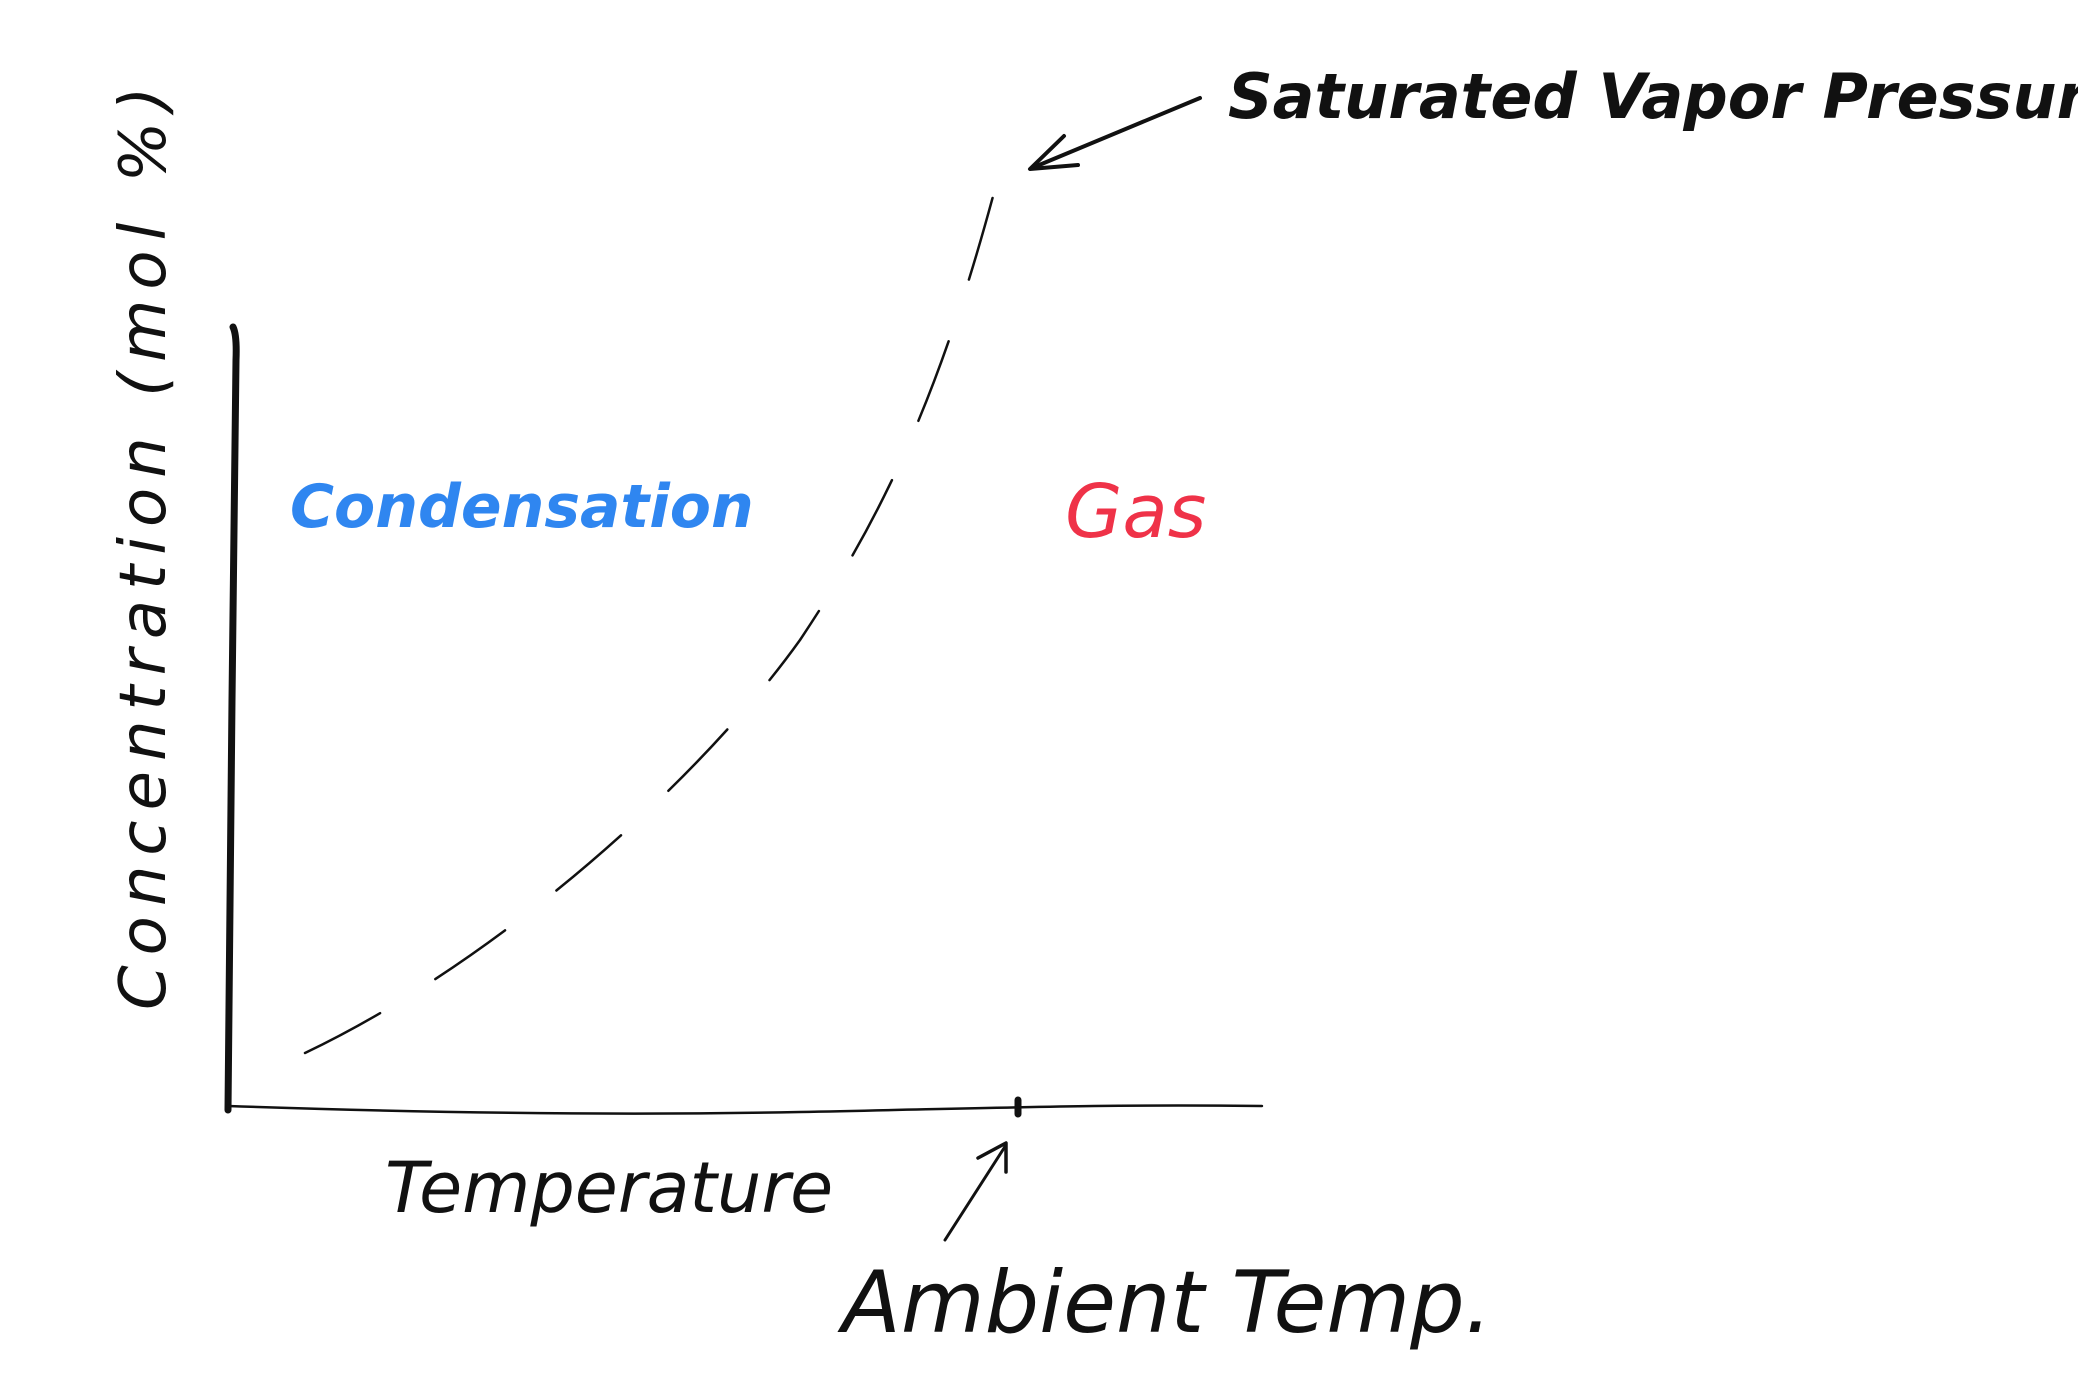 Image resolution: width=2078 pixels, height=1390 pixels. I want to click on ambient-temp-arrowhead, so click(992, 1157).